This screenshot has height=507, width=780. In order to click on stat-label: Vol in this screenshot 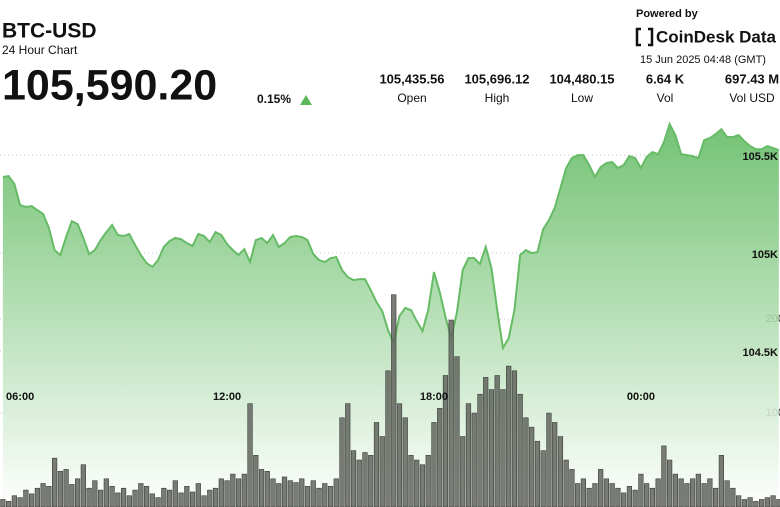, I will do `click(665, 98)`.